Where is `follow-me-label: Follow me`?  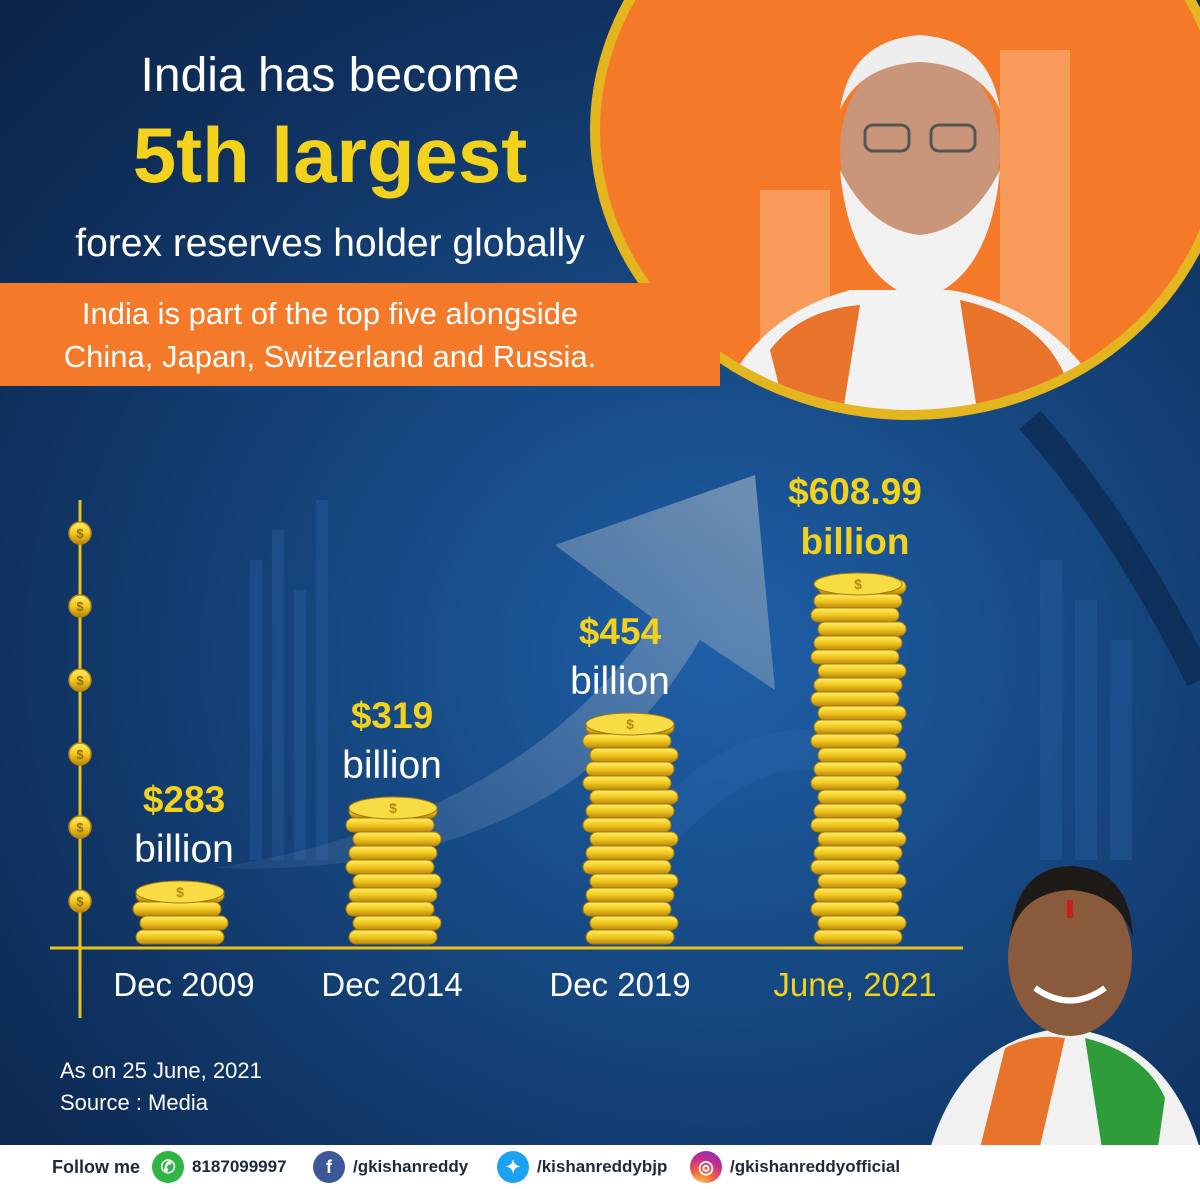 follow-me-label: Follow me is located at coordinates (96, 1166).